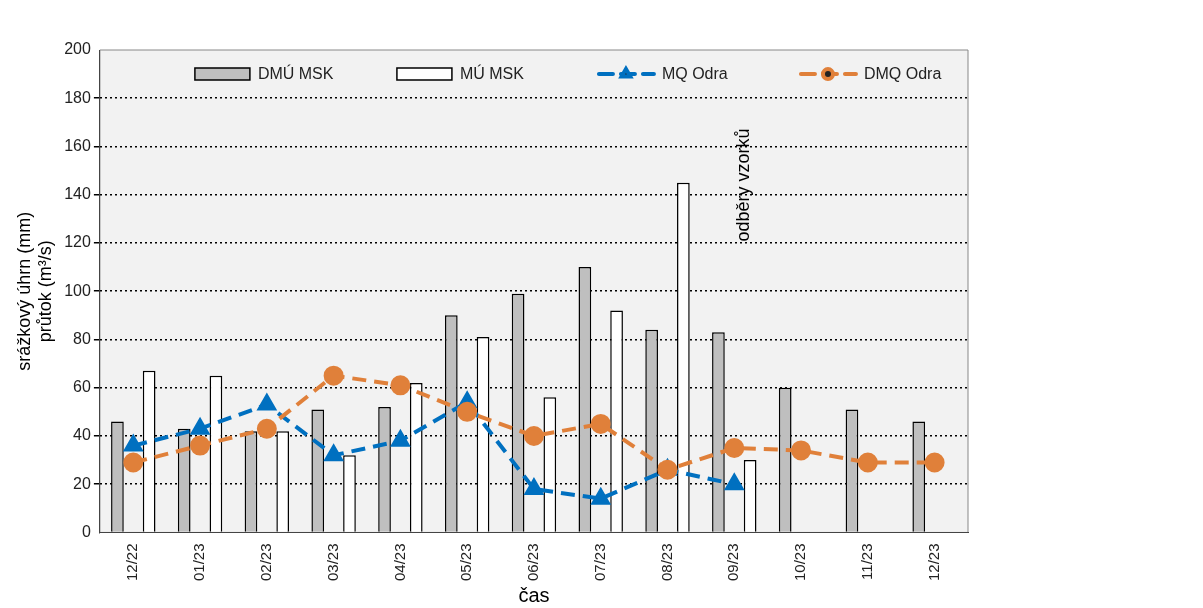 This screenshot has height=608, width=1203. What do you see at coordinates (82, 387) in the screenshot?
I see `y-tick-label: 60` at bounding box center [82, 387].